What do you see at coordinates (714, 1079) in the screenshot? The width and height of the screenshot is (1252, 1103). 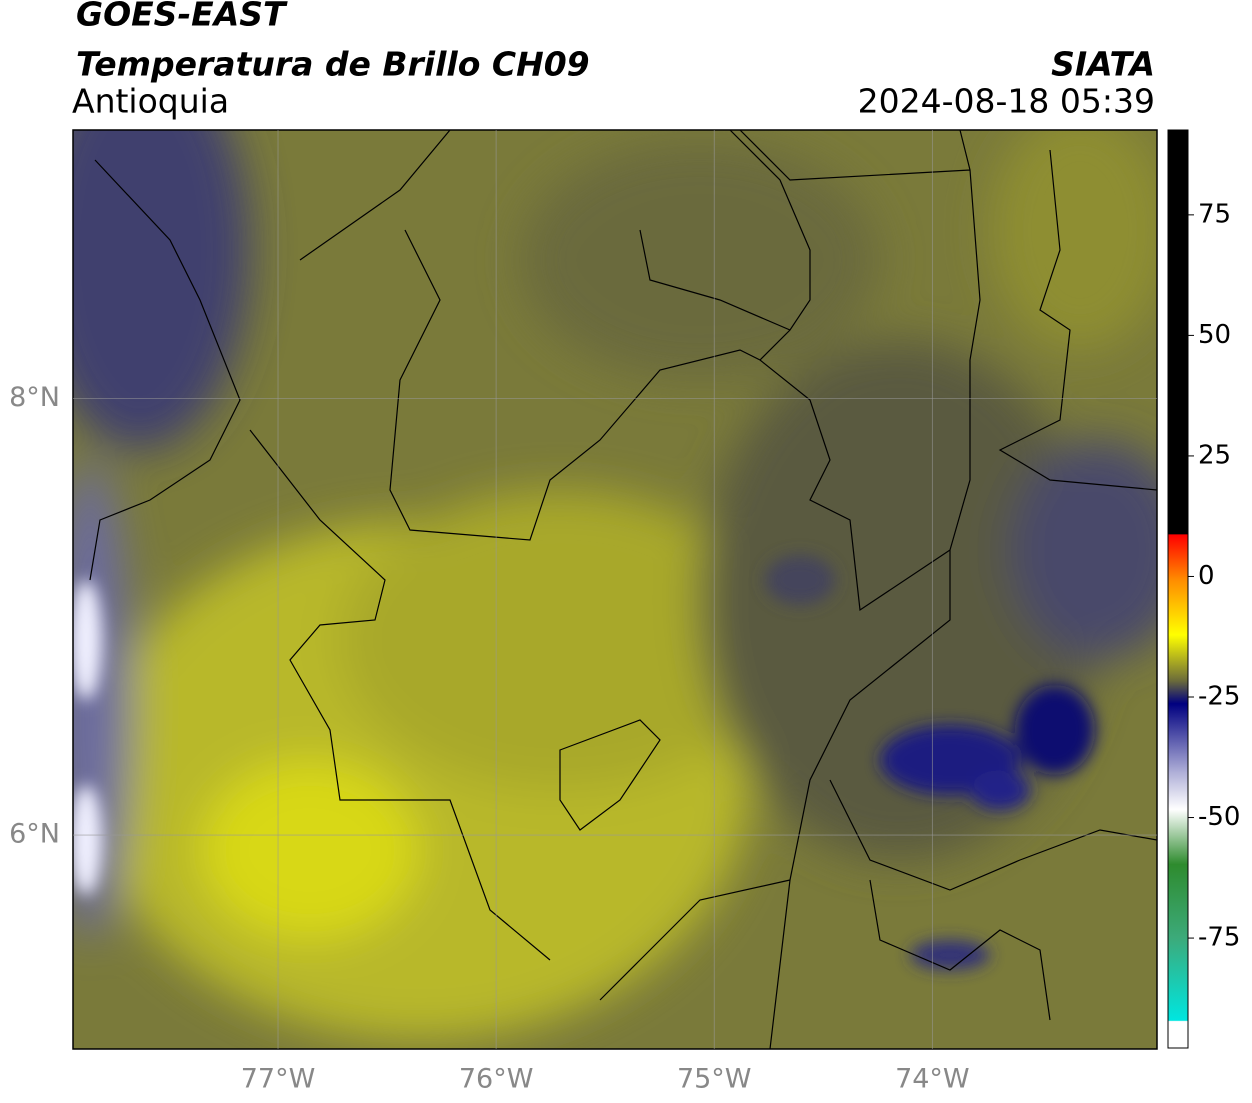 I see `x-tick-label: 75°W` at bounding box center [714, 1079].